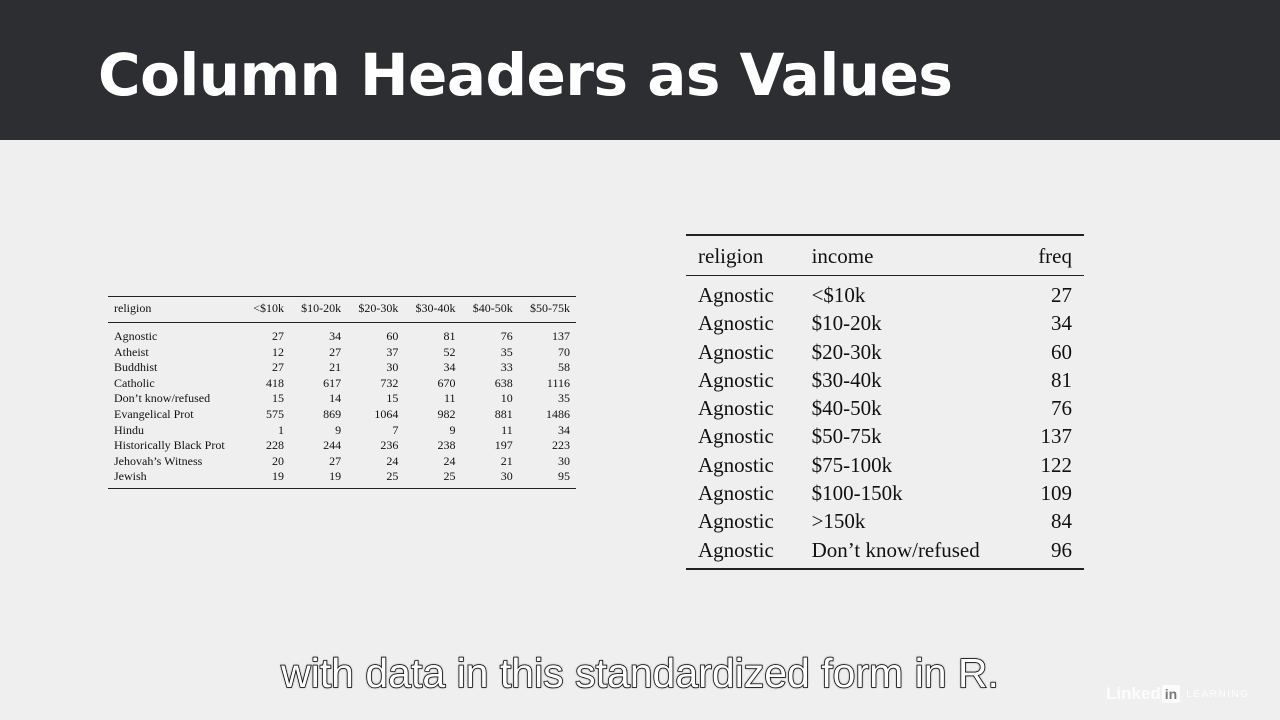 The width and height of the screenshot is (1280, 720). Describe the element at coordinates (1061, 379) in the screenshot. I see `value-cell: 81` at that location.